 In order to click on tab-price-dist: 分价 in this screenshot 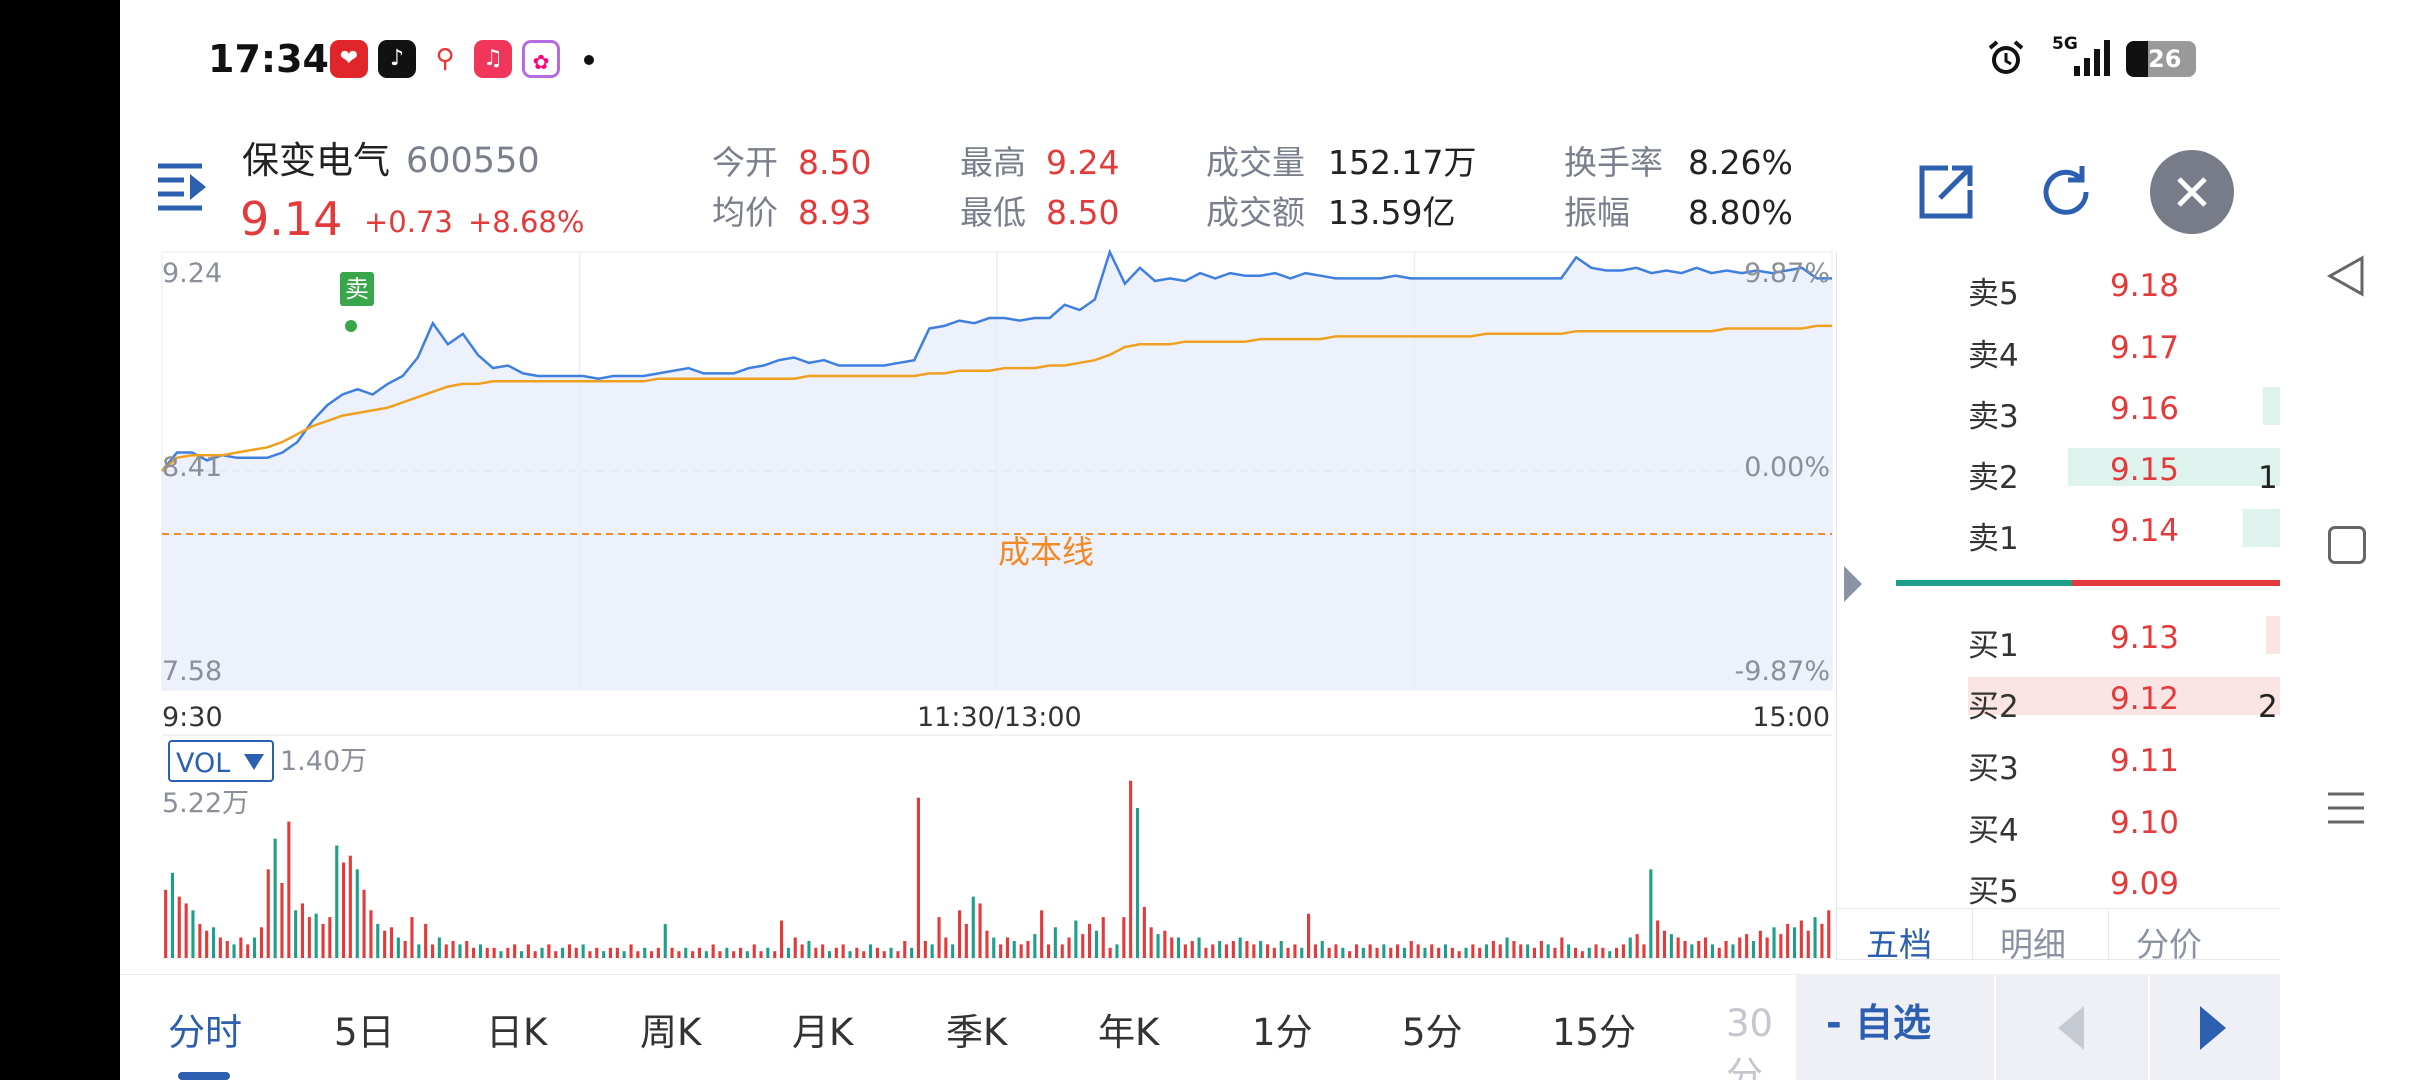, I will do `click(2169, 944)`.